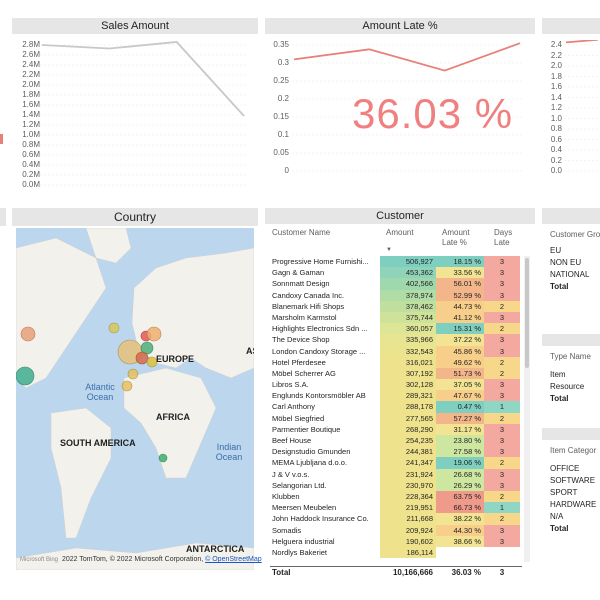 This screenshot has height=600, width=600. What do you see at coordinates (556, 86) in the screenshot?
I see `third-y-tick: 1.6` at bounding box center [556, 86].